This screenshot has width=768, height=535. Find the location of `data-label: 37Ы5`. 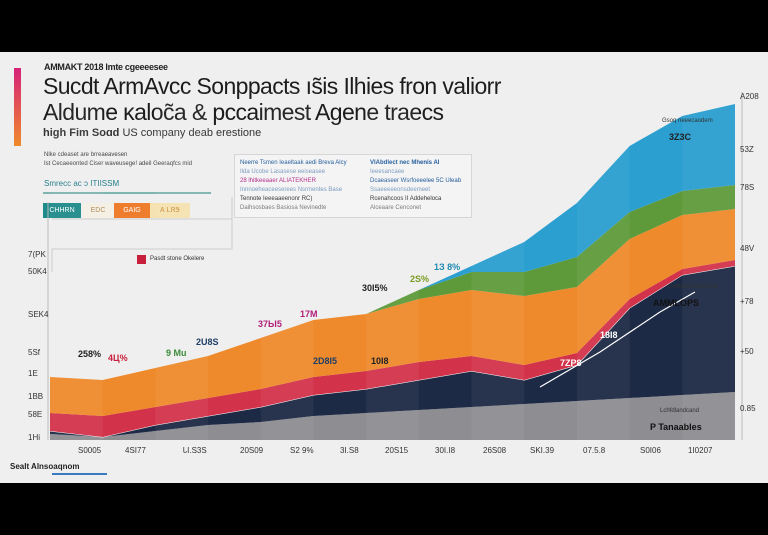

data-label: 37Ы5 is located at coordinates (270, 324).